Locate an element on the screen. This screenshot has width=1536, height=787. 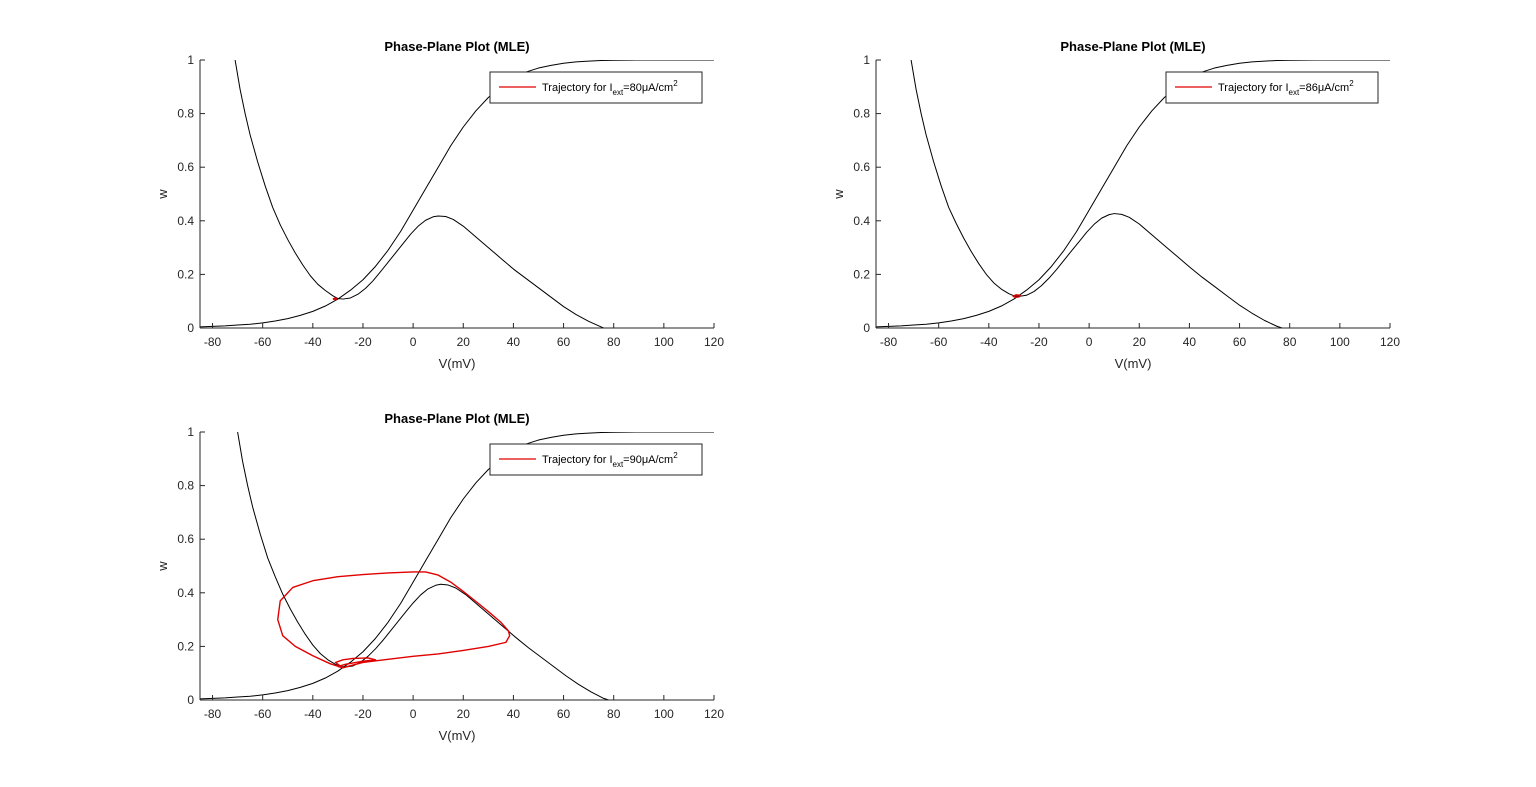
legend-label-suffix: =90μA/cm is located at coordinates (648, 460).